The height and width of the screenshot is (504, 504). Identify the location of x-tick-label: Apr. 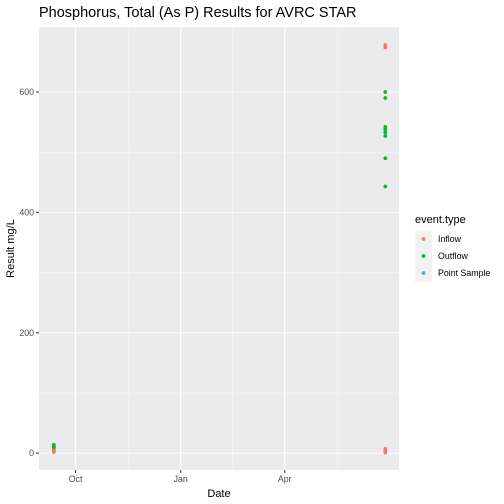
(285, 479).